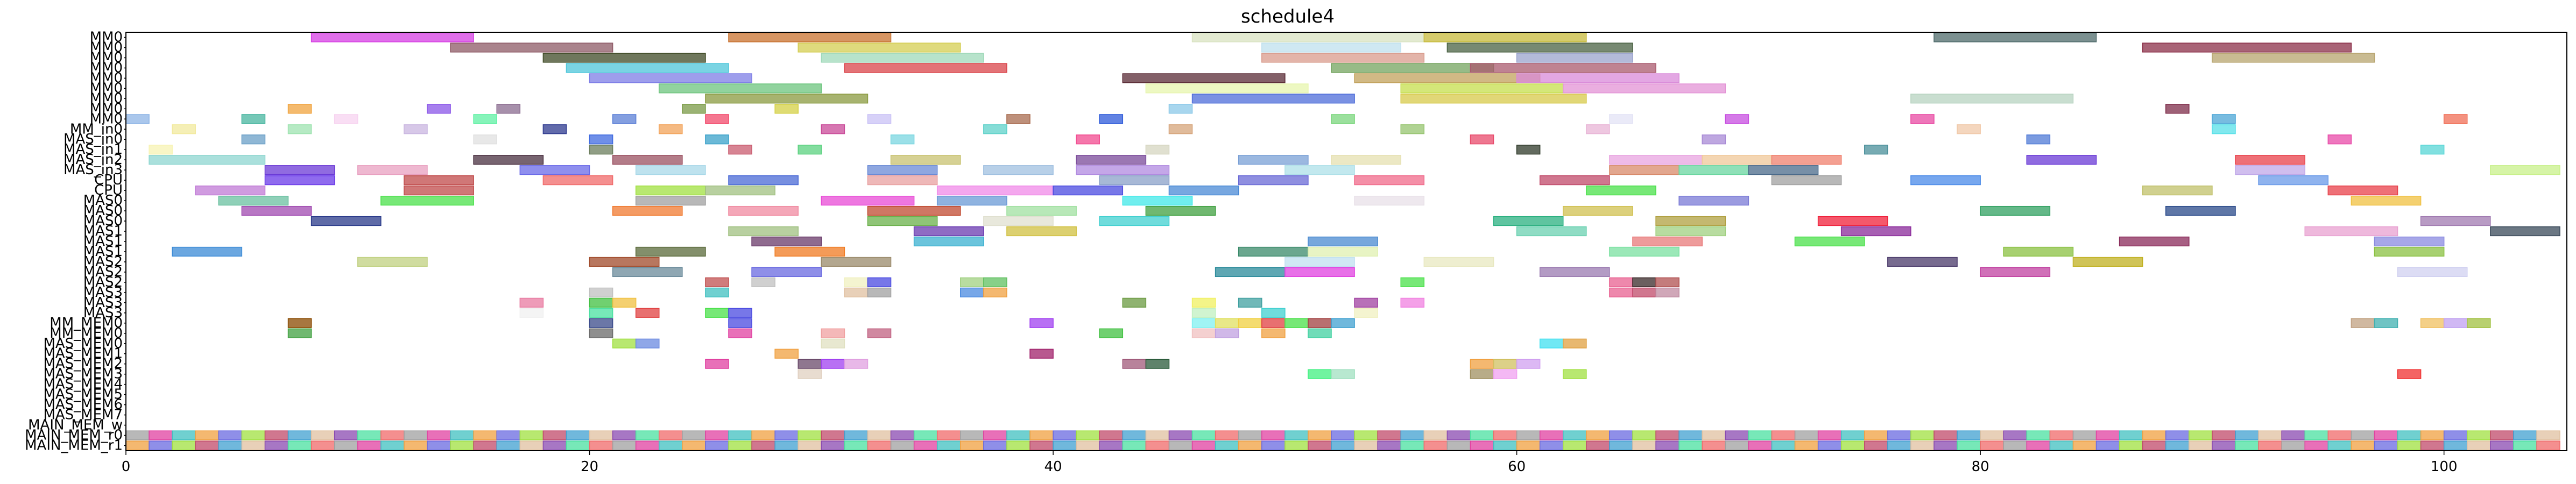 The image size is (2576, 484). Describe the element at coordinates (103, 221) in the screenshot. I see `y-tick-label: MAS0` at that location.